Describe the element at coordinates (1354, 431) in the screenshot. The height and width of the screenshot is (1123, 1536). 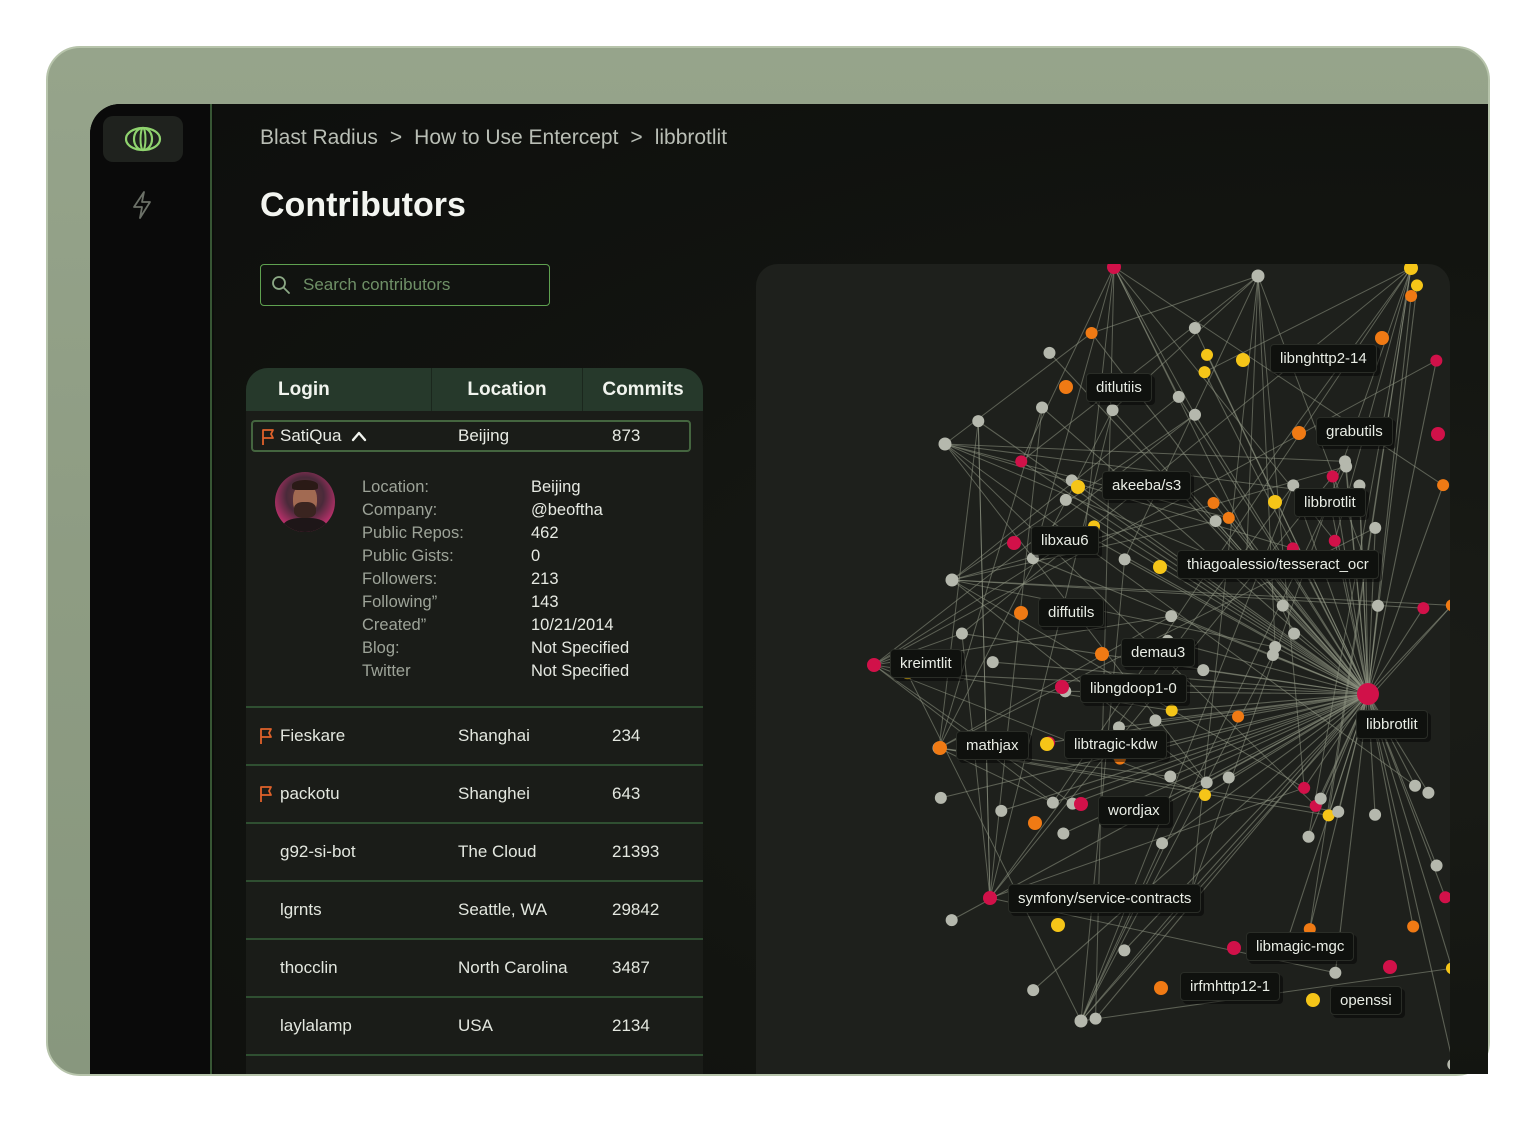
I see `graph-label: grabutils` at that location.